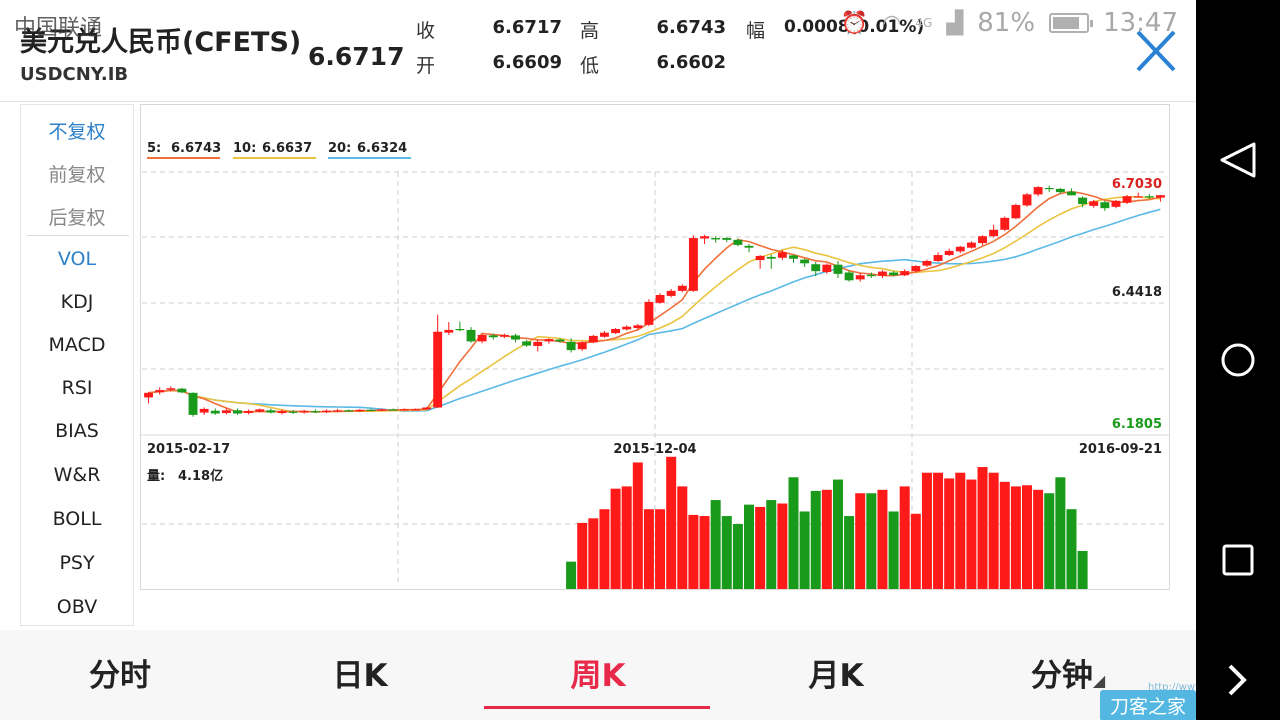  Describe the element at coordinates (1120, 449) in the screenshot. I see `x-label-end: 2016-09-21` at that location.